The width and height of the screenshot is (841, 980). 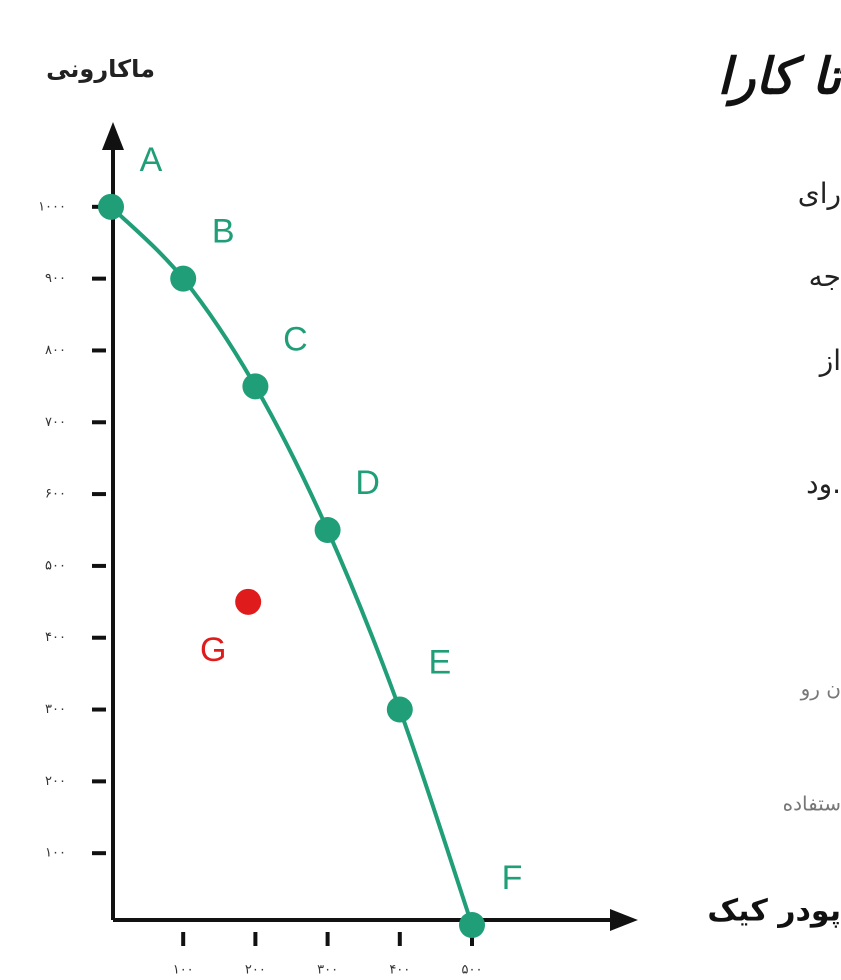 I want to click on x-tick-label: ۵۰۰, so click(x=472, y=970).